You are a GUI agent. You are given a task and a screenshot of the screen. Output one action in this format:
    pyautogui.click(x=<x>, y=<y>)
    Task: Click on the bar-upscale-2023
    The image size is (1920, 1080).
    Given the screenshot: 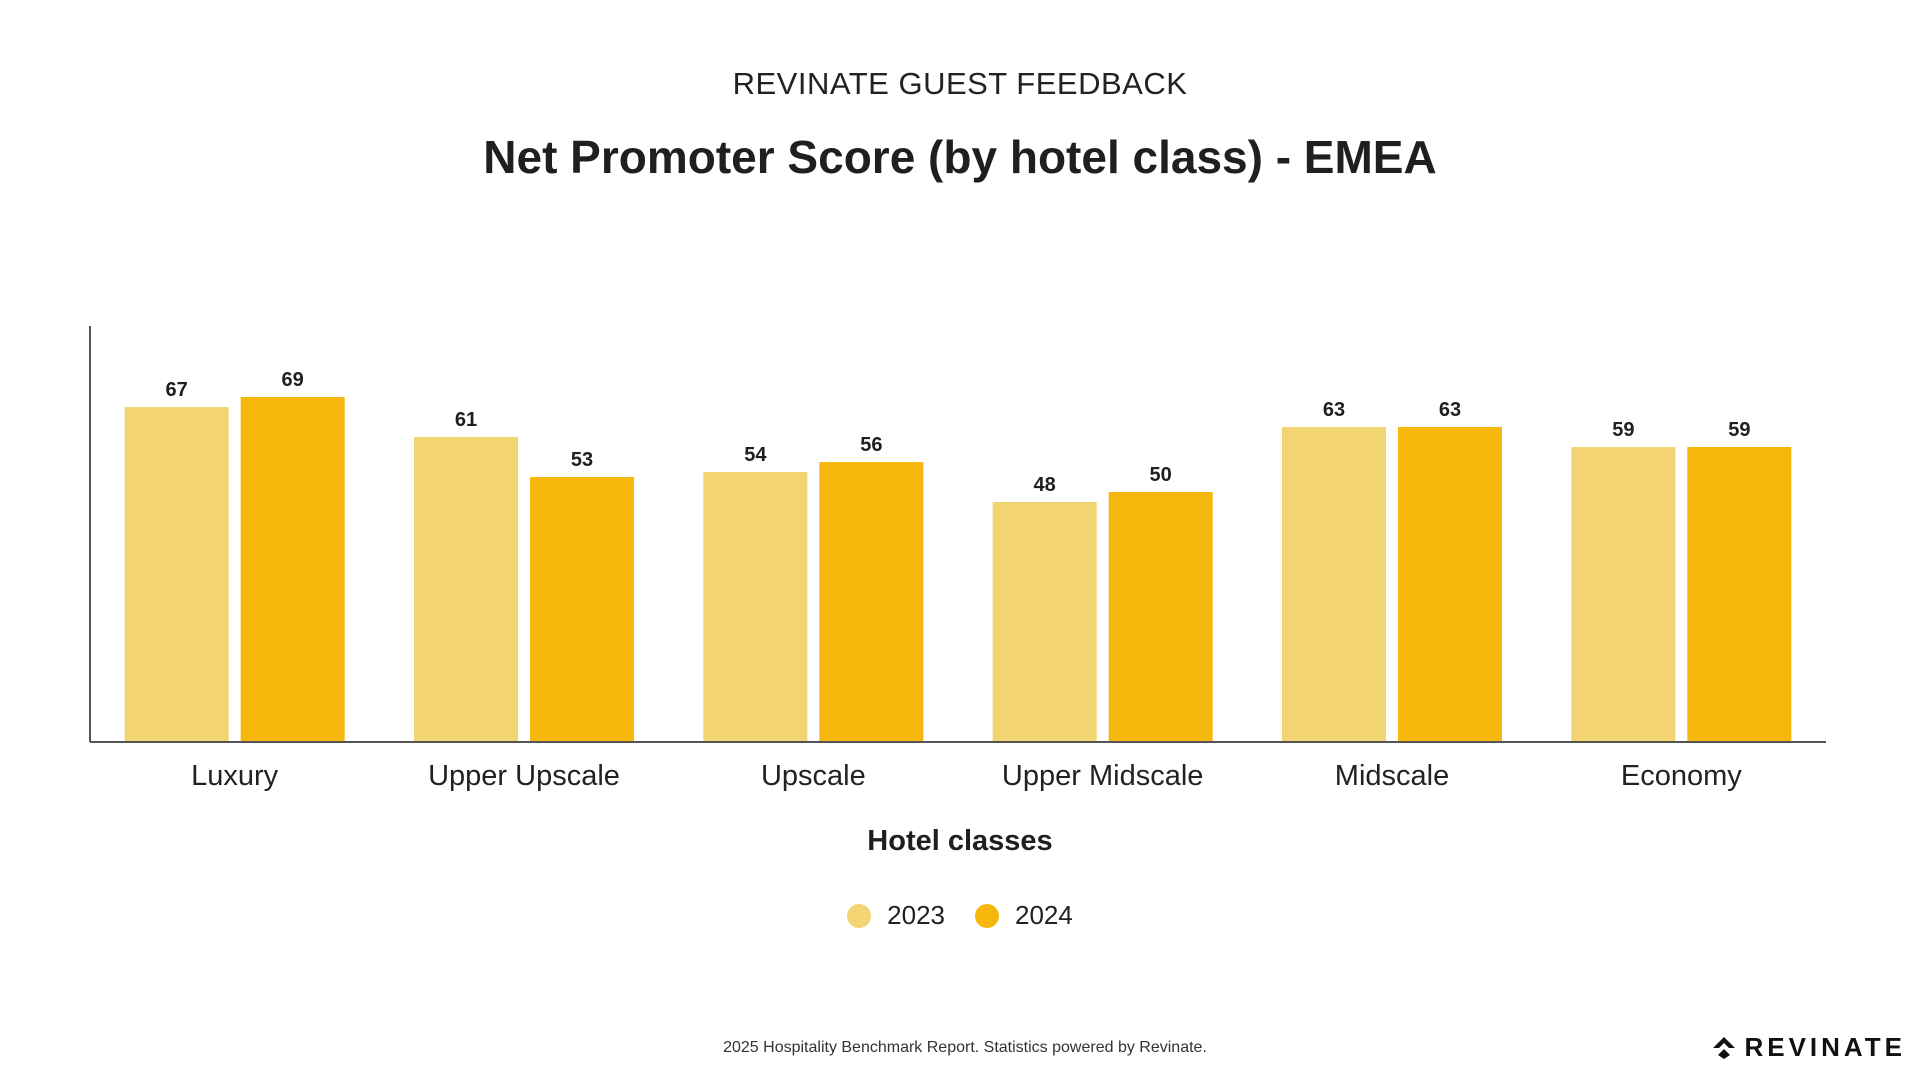 What is the action you would take?
    pyautogui.click(x=755, y=607)
    